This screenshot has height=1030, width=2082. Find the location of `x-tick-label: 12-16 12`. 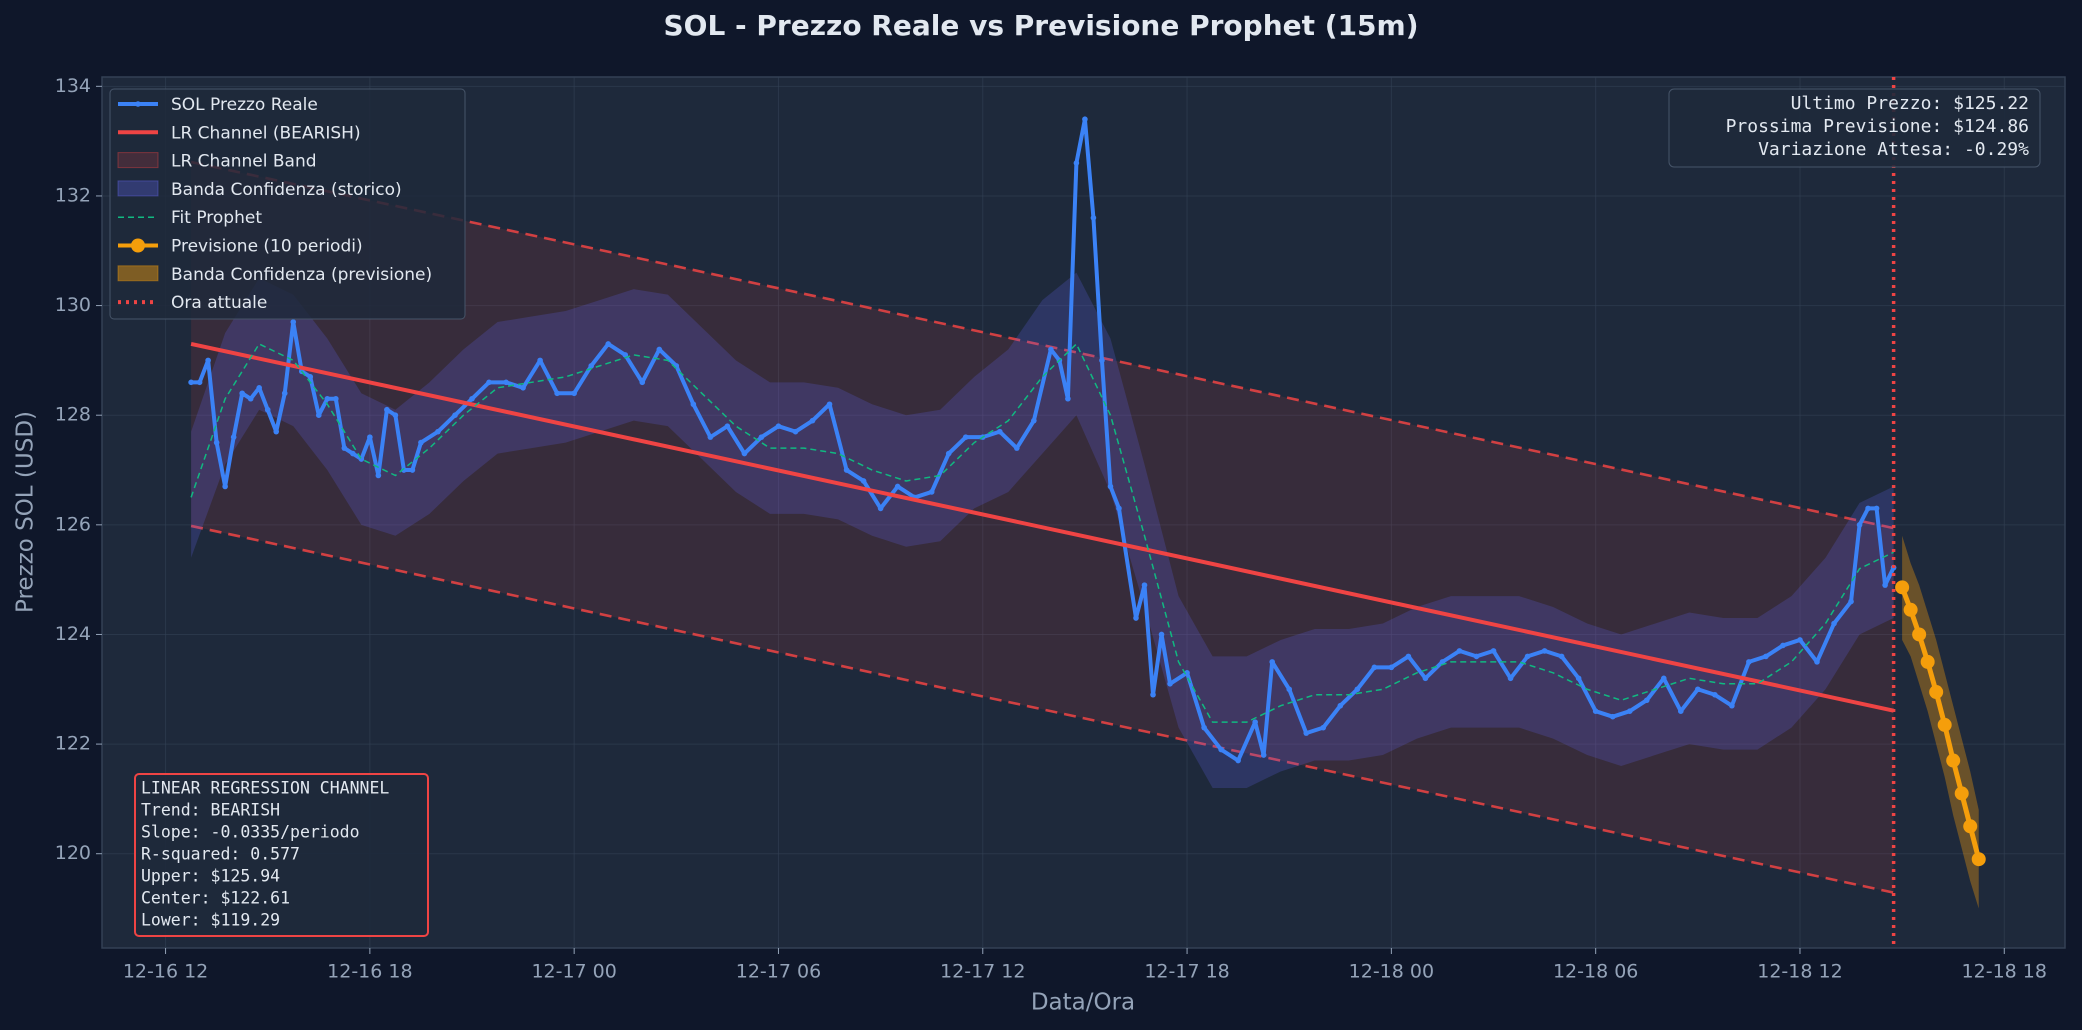

x-tick-label: 12-16 12 is located at coordinates (165, 972).